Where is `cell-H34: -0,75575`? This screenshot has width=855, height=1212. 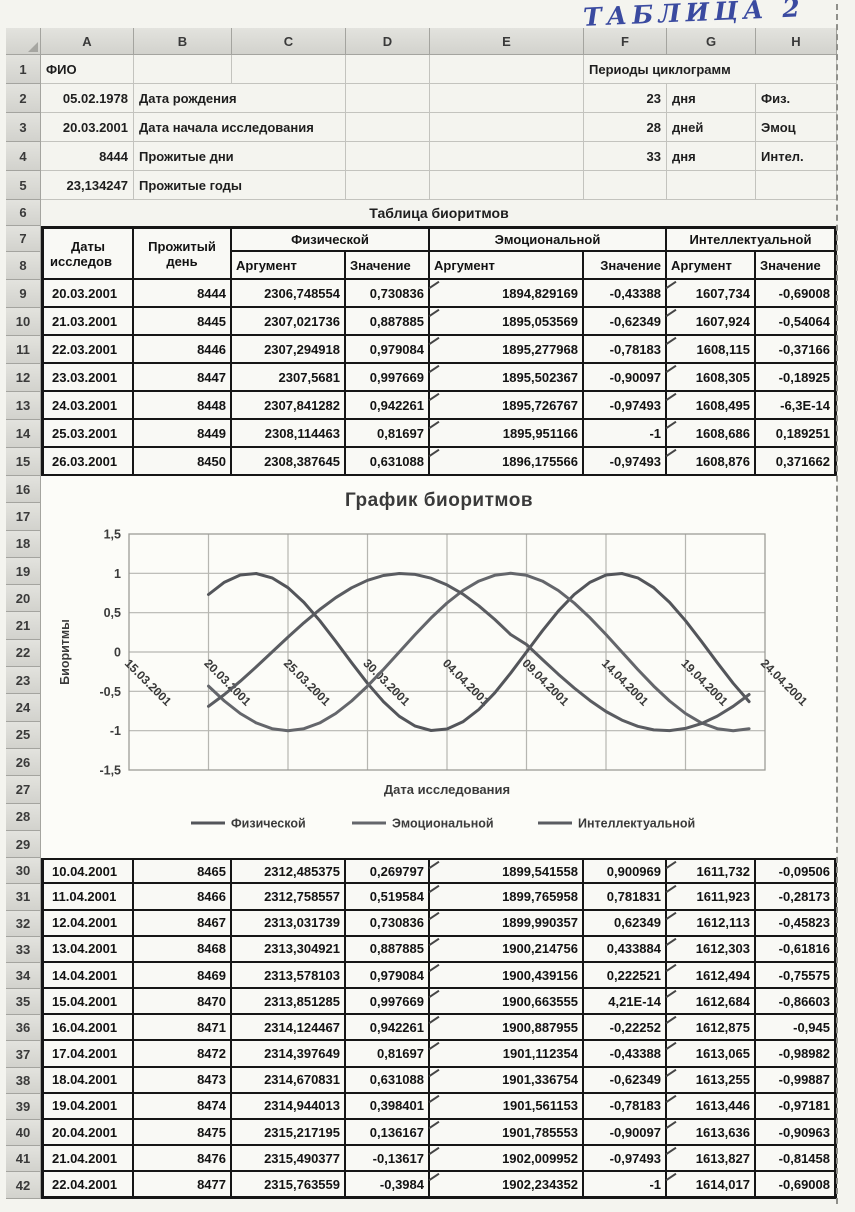 cell-H34: -0,75575 is located at coordinates (796, 976).